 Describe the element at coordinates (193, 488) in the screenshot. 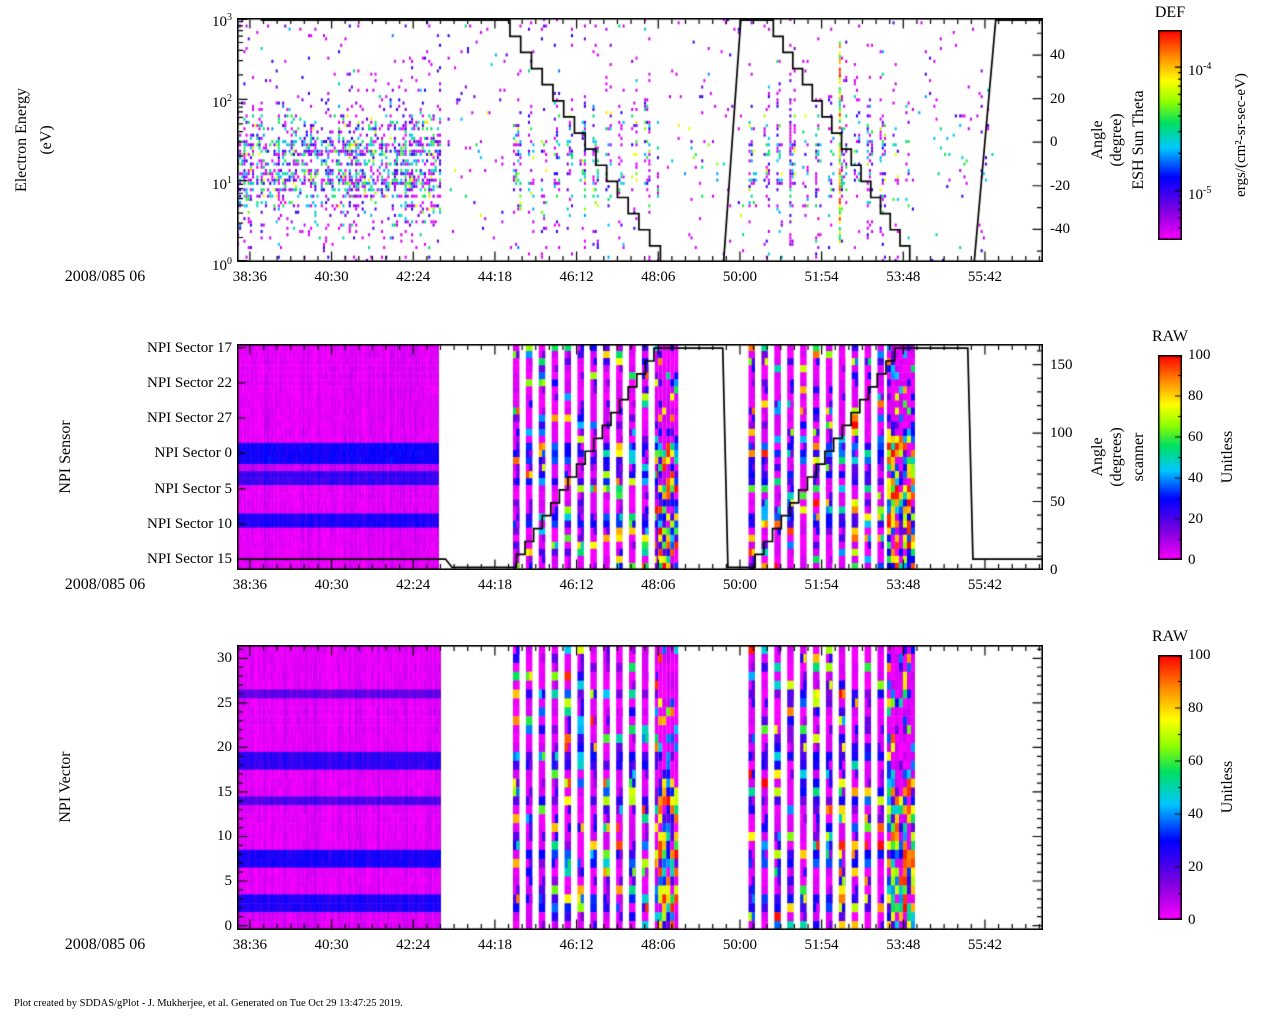

I see `p2-row-label: NPI Sector 5` at that location.